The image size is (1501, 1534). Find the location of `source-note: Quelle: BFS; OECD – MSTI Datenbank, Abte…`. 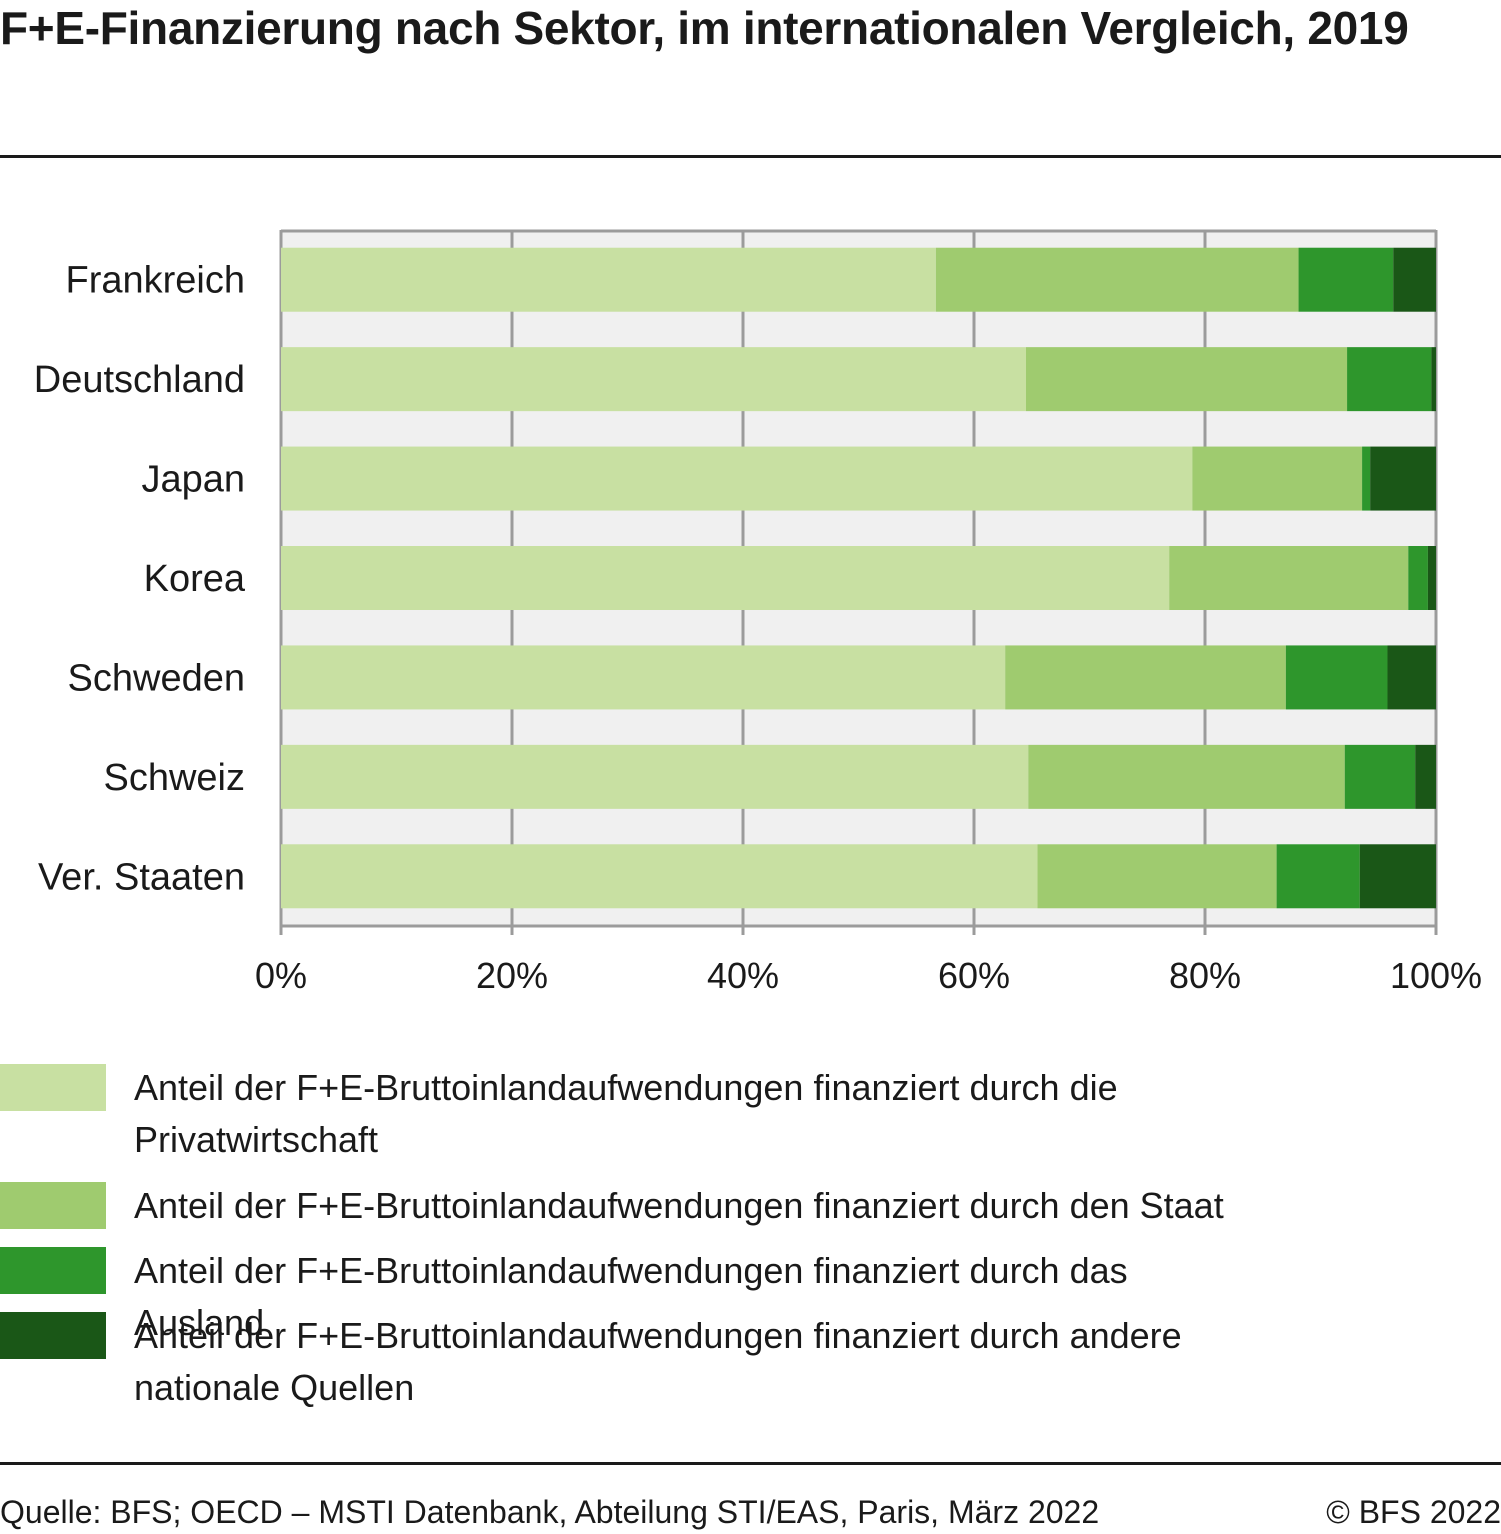

source-note: Quelle: BFS; OECD – MSTI Datenbank, Abte… is located at coordinates (550, 1512).